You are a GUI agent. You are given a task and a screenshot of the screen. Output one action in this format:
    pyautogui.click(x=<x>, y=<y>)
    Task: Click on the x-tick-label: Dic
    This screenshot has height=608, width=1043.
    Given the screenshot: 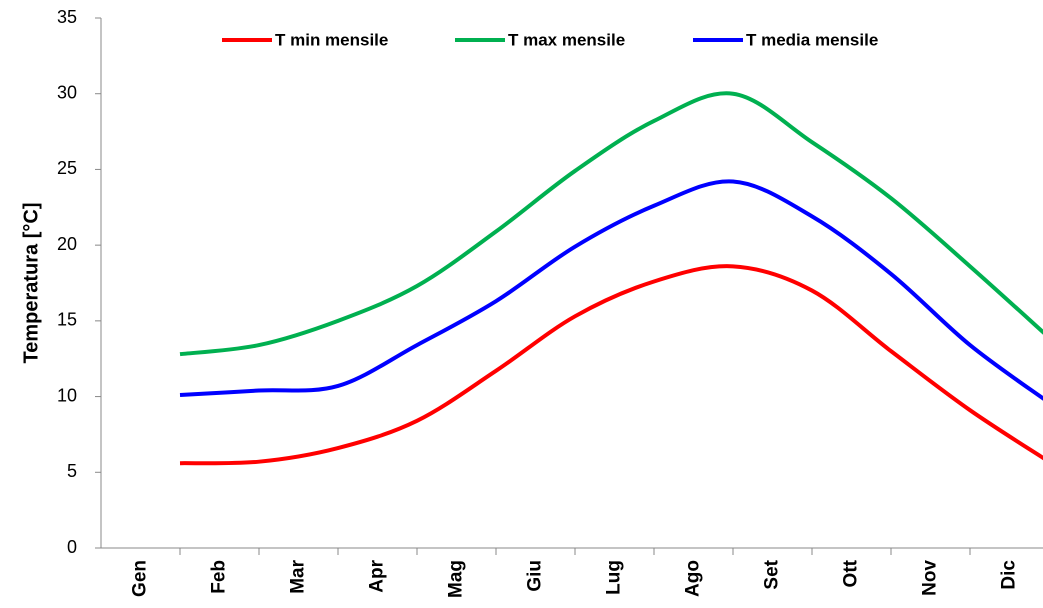 What is the action you would take?
    pyautogui.click(x=1009, y=575)
    